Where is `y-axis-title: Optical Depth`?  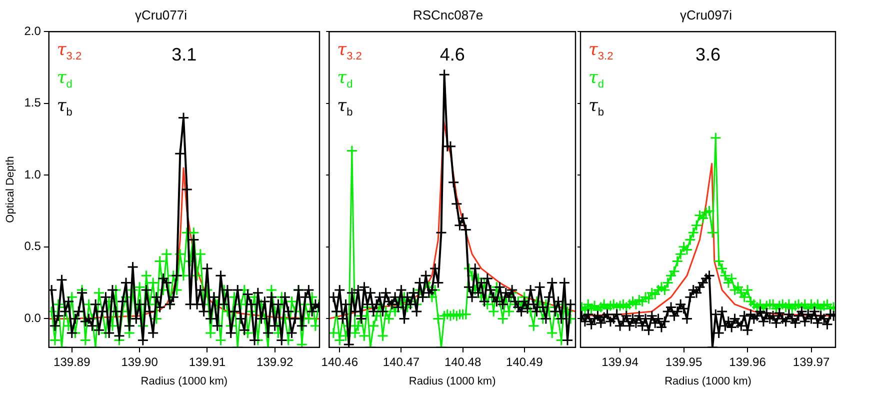
y-axis-title: Optical Depth is located at coordinates (10, 189).